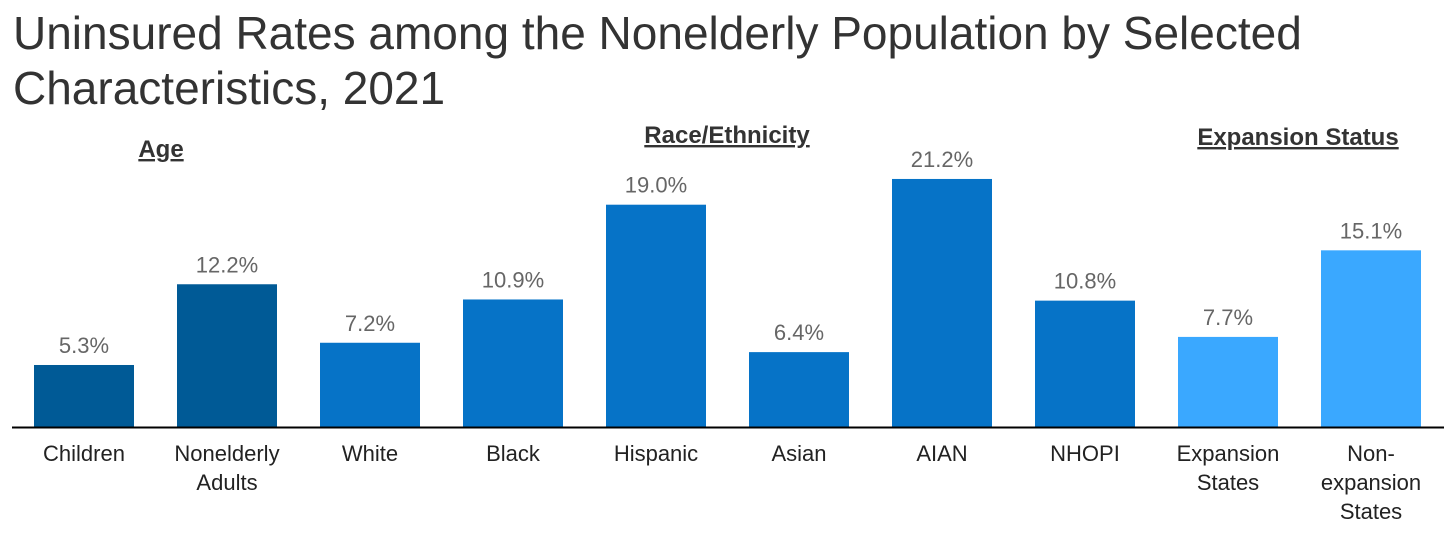 This screenshot has height=540, width=1456. Describe the element at coordinates (799, 332) in the screenshot. I see `data-label: 6.4%` at that location.